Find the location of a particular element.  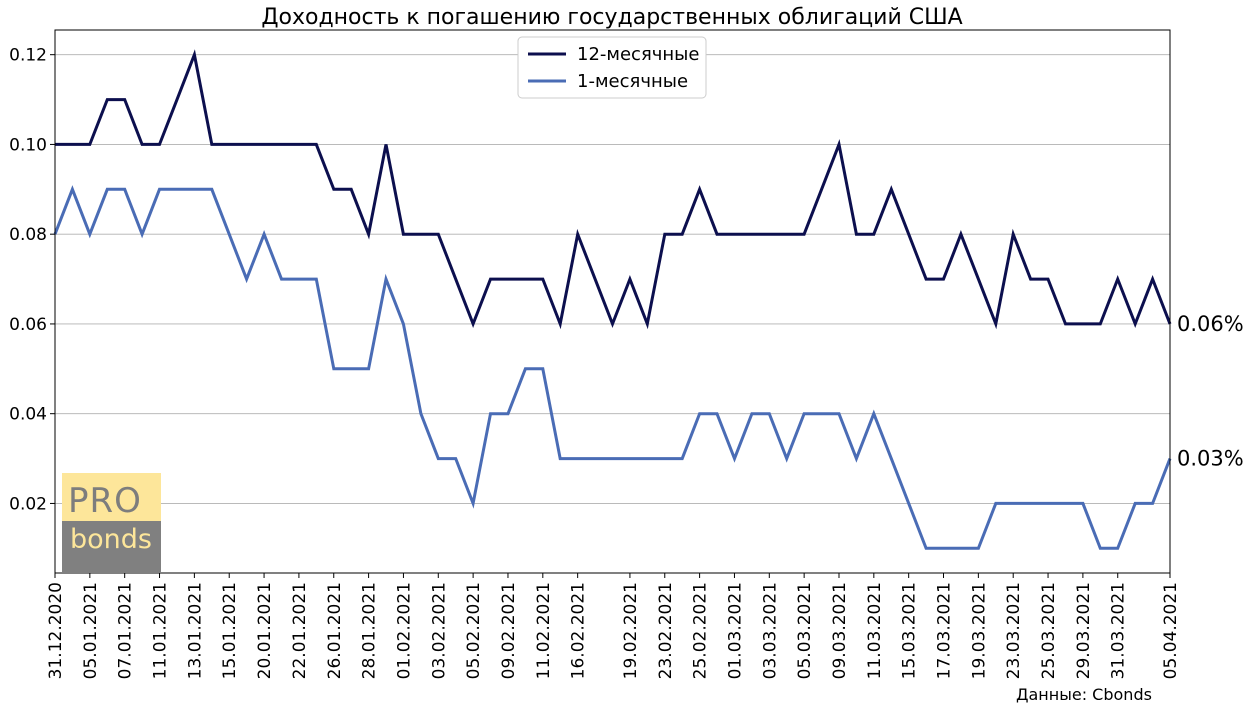

x-tick-label: 25.02.2021 is located at coordinates (701, 630).